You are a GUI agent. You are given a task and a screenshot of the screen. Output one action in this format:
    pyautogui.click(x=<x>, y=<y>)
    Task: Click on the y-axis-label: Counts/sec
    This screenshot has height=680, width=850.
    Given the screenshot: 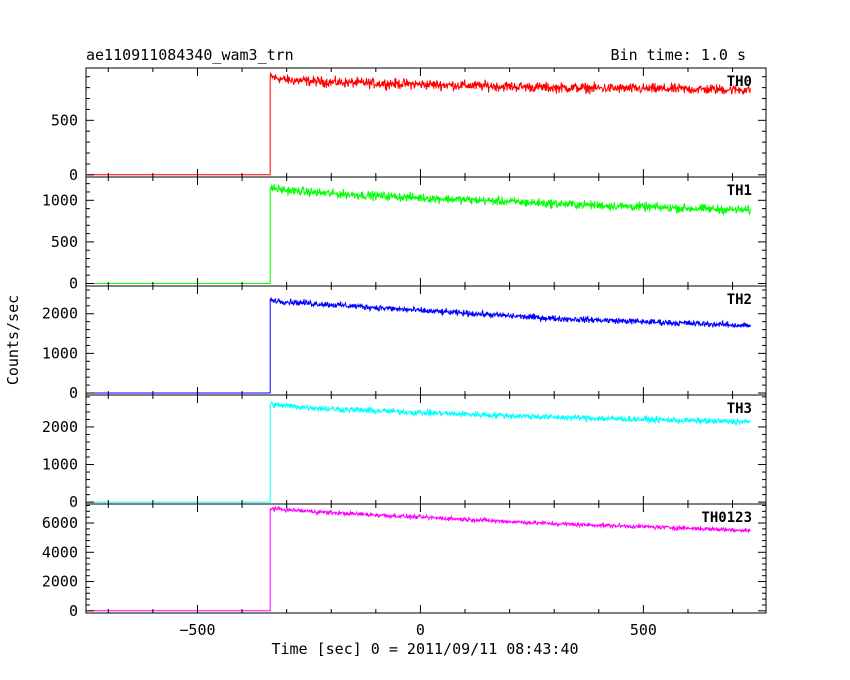 What is the action you would take?
    pyautogui.click(x=13, y=340)
    